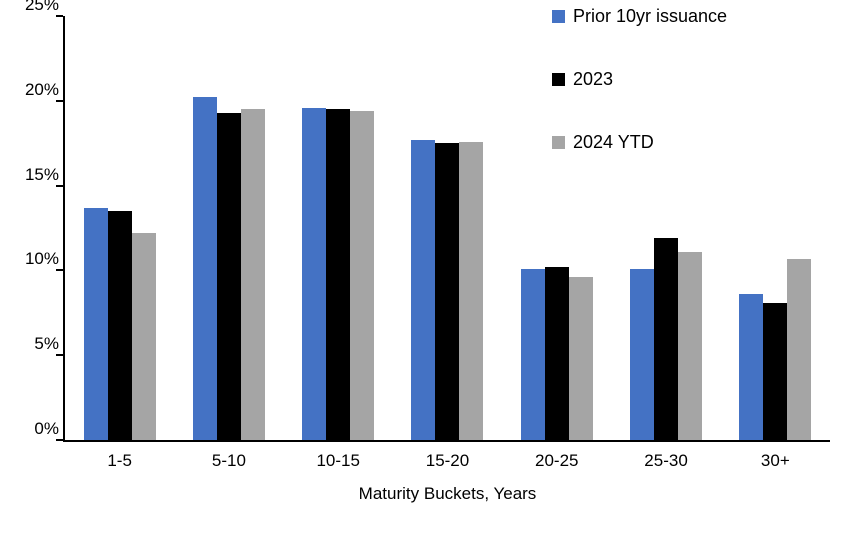  I want to click on y-tick-label: 25%, so click(41, 7).